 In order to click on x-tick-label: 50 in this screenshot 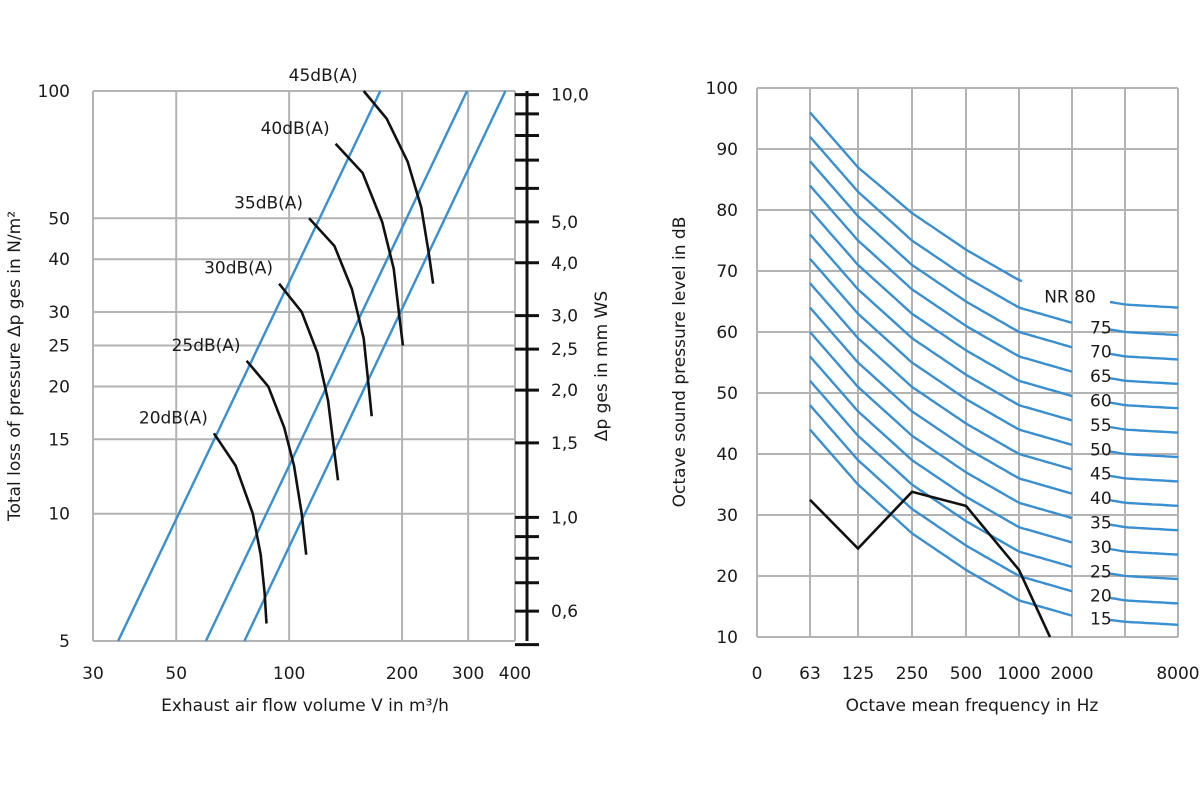, I will do `click(176, 674)`.